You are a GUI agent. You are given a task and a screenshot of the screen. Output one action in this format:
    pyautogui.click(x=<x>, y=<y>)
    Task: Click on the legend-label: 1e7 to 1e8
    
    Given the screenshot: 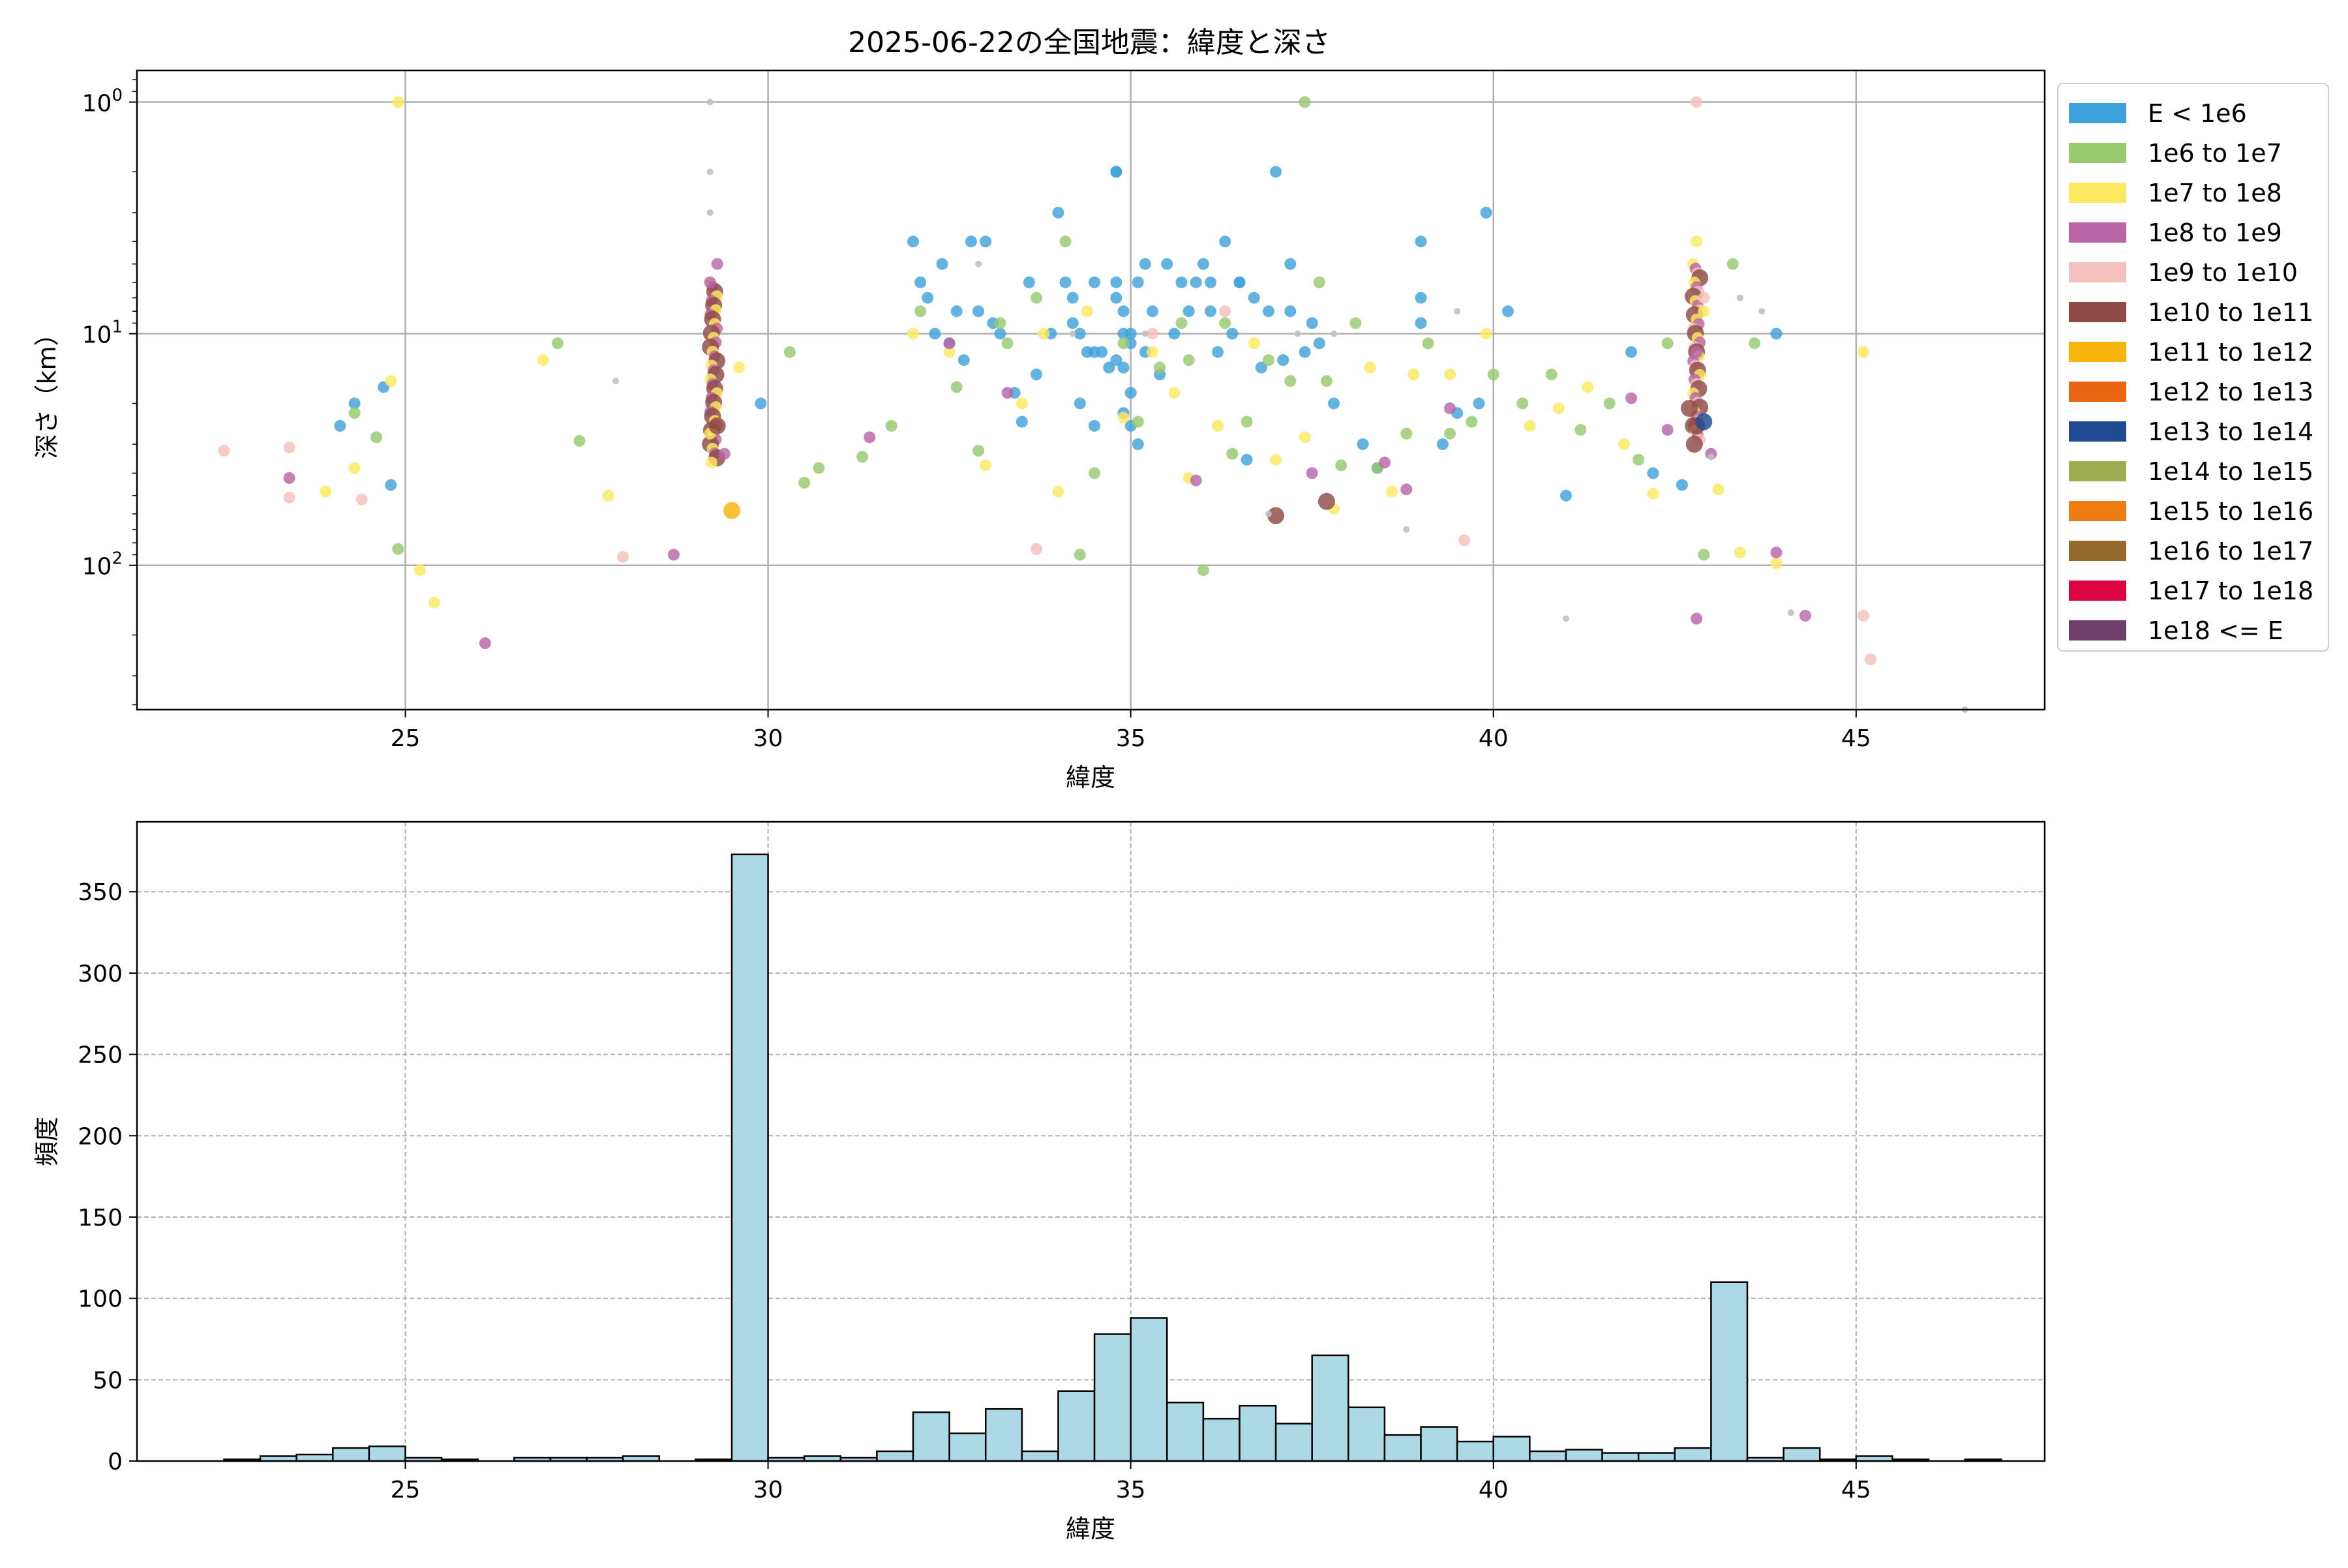 What is the action you would take?
    pyautogui.click(x=2215, y=193)
    